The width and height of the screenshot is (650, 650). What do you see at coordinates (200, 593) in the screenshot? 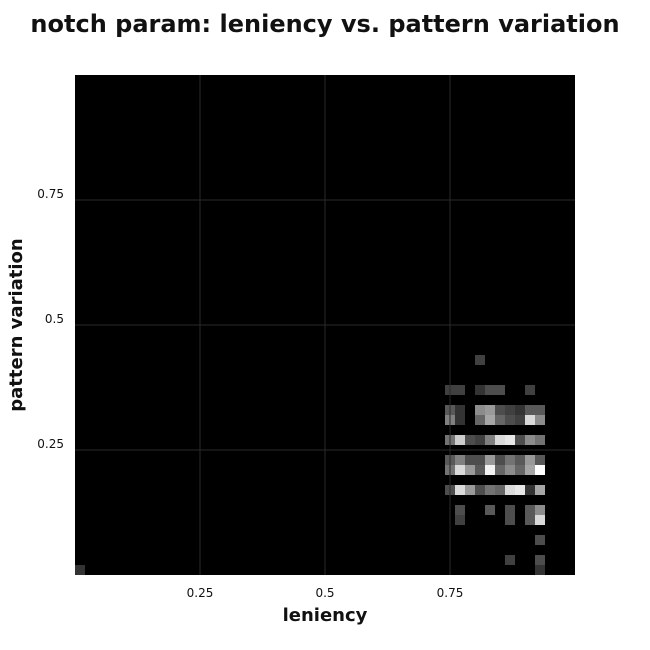
I see `x-tick-label: 0.25` at bounding box center [200, 593].